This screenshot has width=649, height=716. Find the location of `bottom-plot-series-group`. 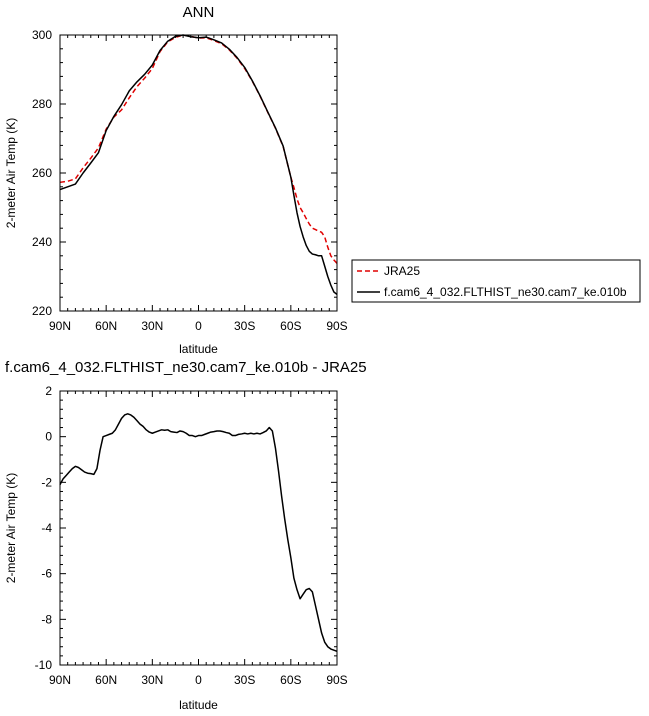

bottom-plot-series-group is located at coordinates (198, 533).